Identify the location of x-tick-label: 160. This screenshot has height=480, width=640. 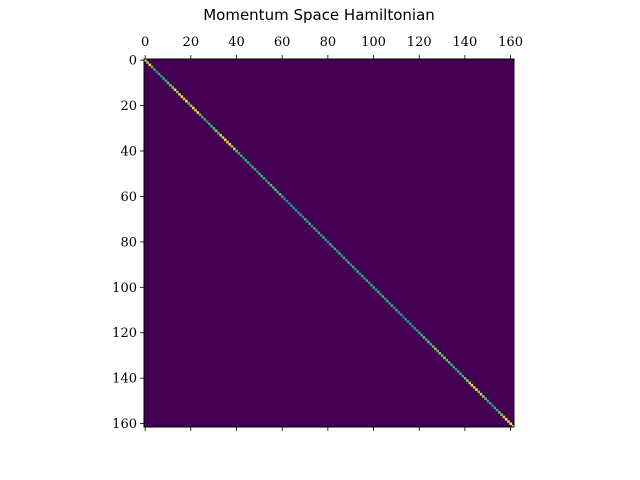
(510, 42).